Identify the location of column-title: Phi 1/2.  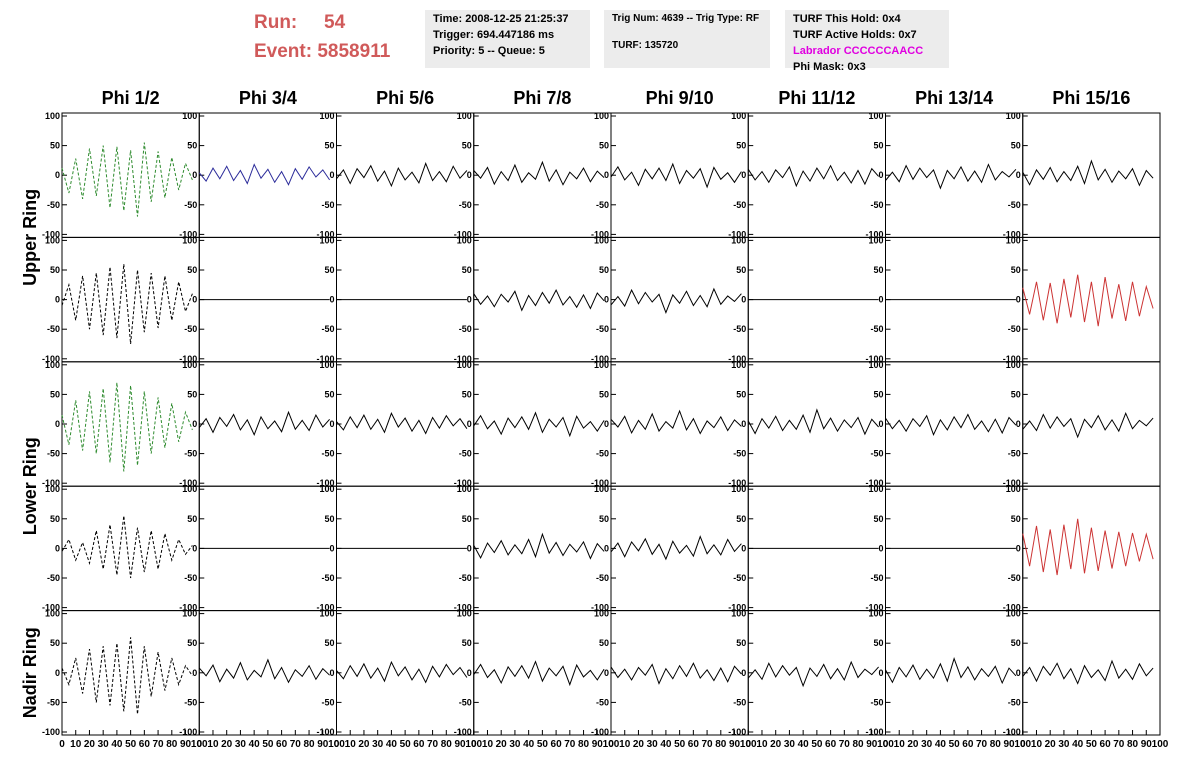
(131, 98).